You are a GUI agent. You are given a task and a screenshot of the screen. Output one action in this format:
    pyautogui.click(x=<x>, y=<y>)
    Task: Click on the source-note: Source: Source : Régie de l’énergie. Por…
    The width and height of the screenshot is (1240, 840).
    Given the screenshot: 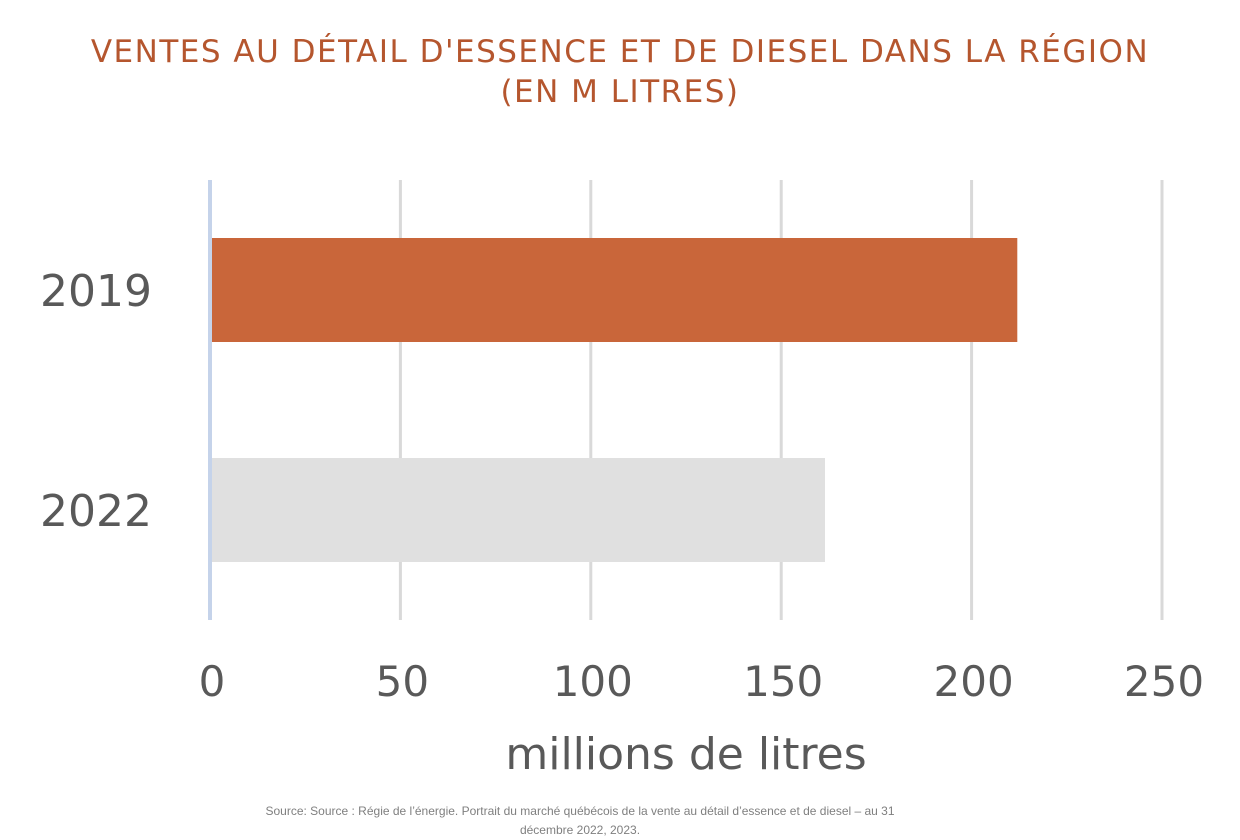 What is the action you would take?
    pyautogui.click(x=580, y=820)
    